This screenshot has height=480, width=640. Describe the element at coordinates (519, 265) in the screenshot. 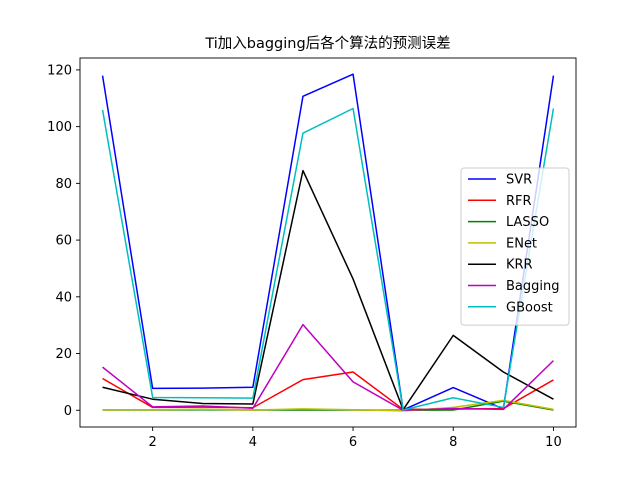

I see `legend-label-krr: KRR` at that location.